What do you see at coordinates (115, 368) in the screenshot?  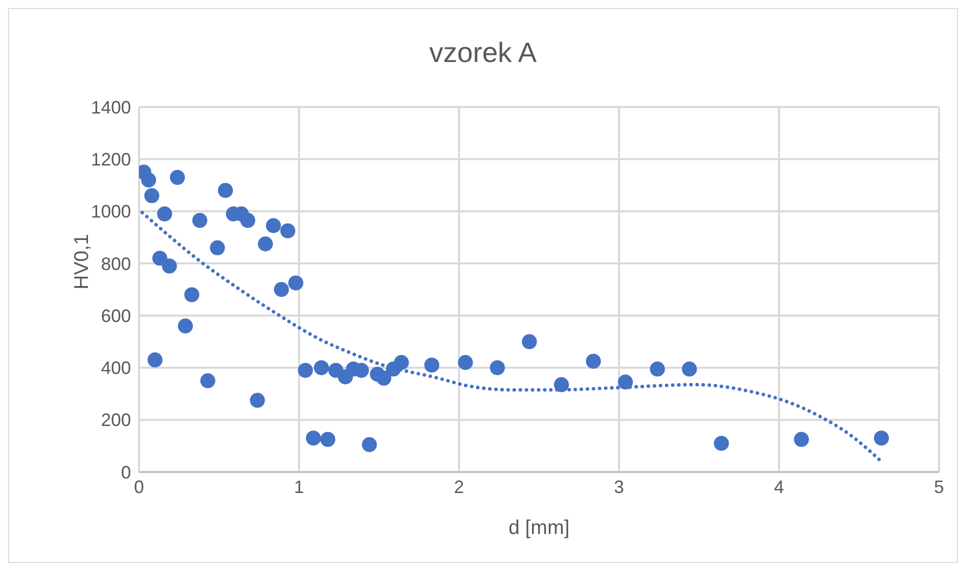 I see `y-tick-label: 400` at bounding box center [115, 368].